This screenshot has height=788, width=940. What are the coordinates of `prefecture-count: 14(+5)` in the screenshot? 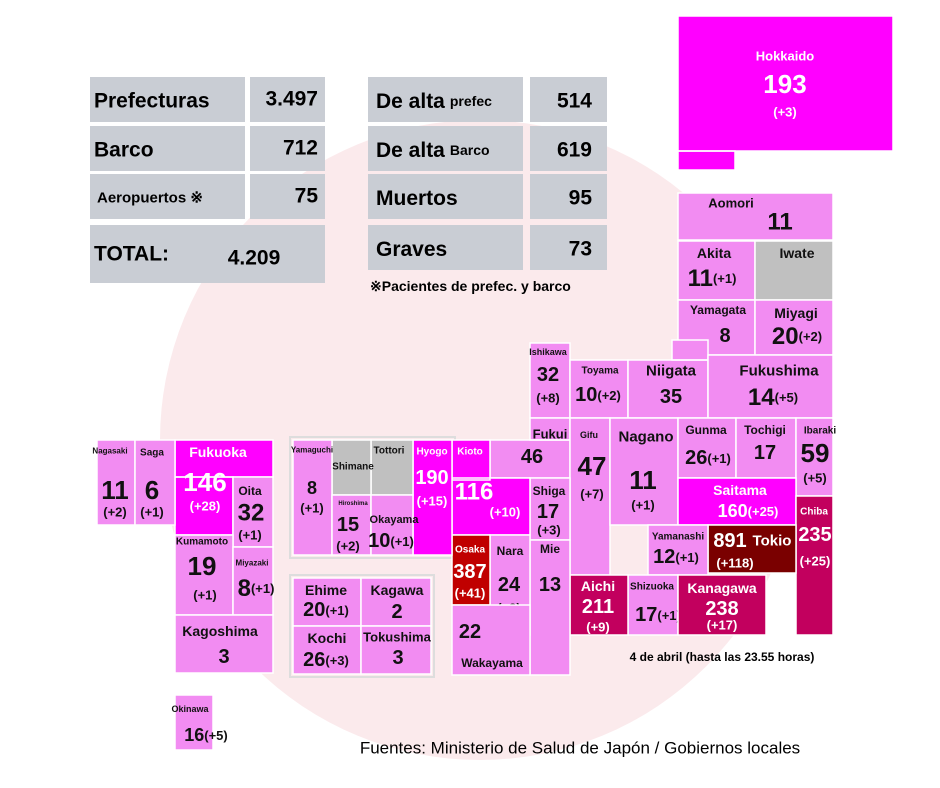 It's located at (773, 397).